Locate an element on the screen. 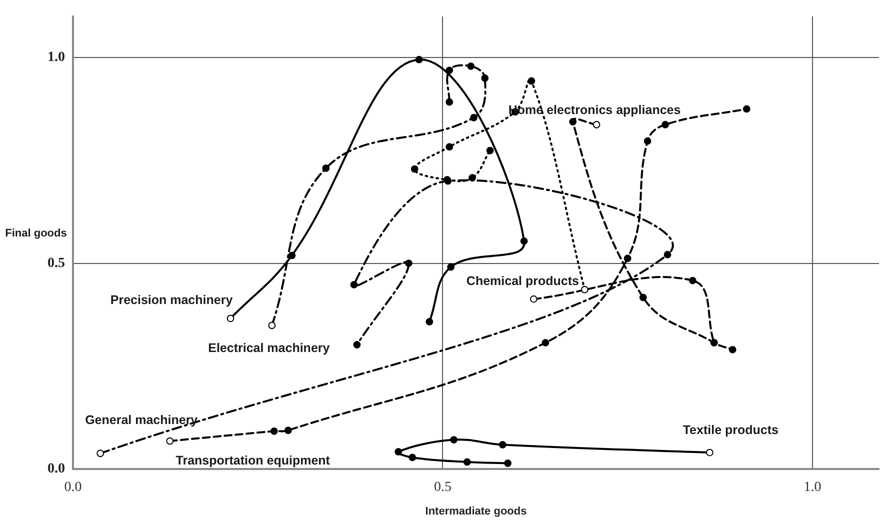 This screenshot has height=522, width=884. x-tick-label: 0.5 is located at coordinates (443, 488).